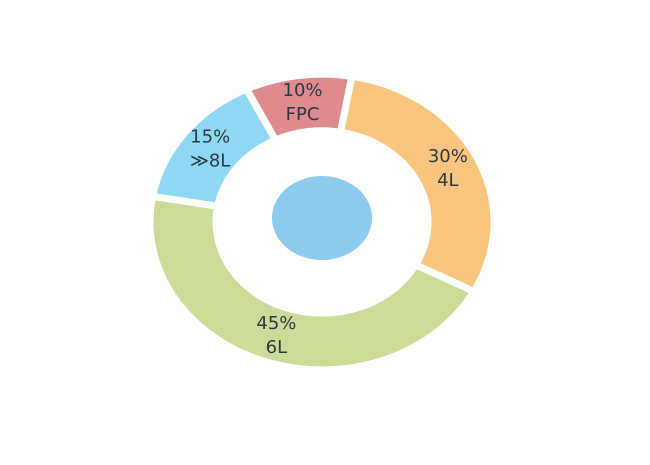 The image size is (650, 465). I want to click on category-label: 6L, so click(276, 347).